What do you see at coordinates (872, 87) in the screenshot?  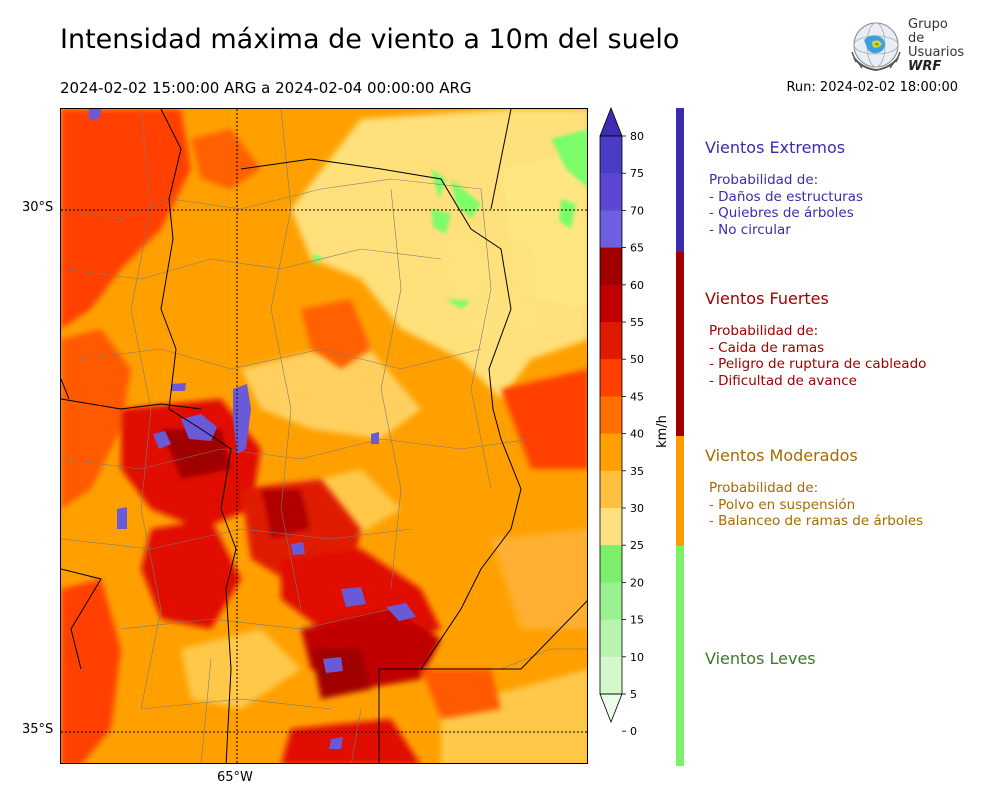 I see `run-time: Run: 2024-02-02 18:00:00` at bounding box center [872, 87].